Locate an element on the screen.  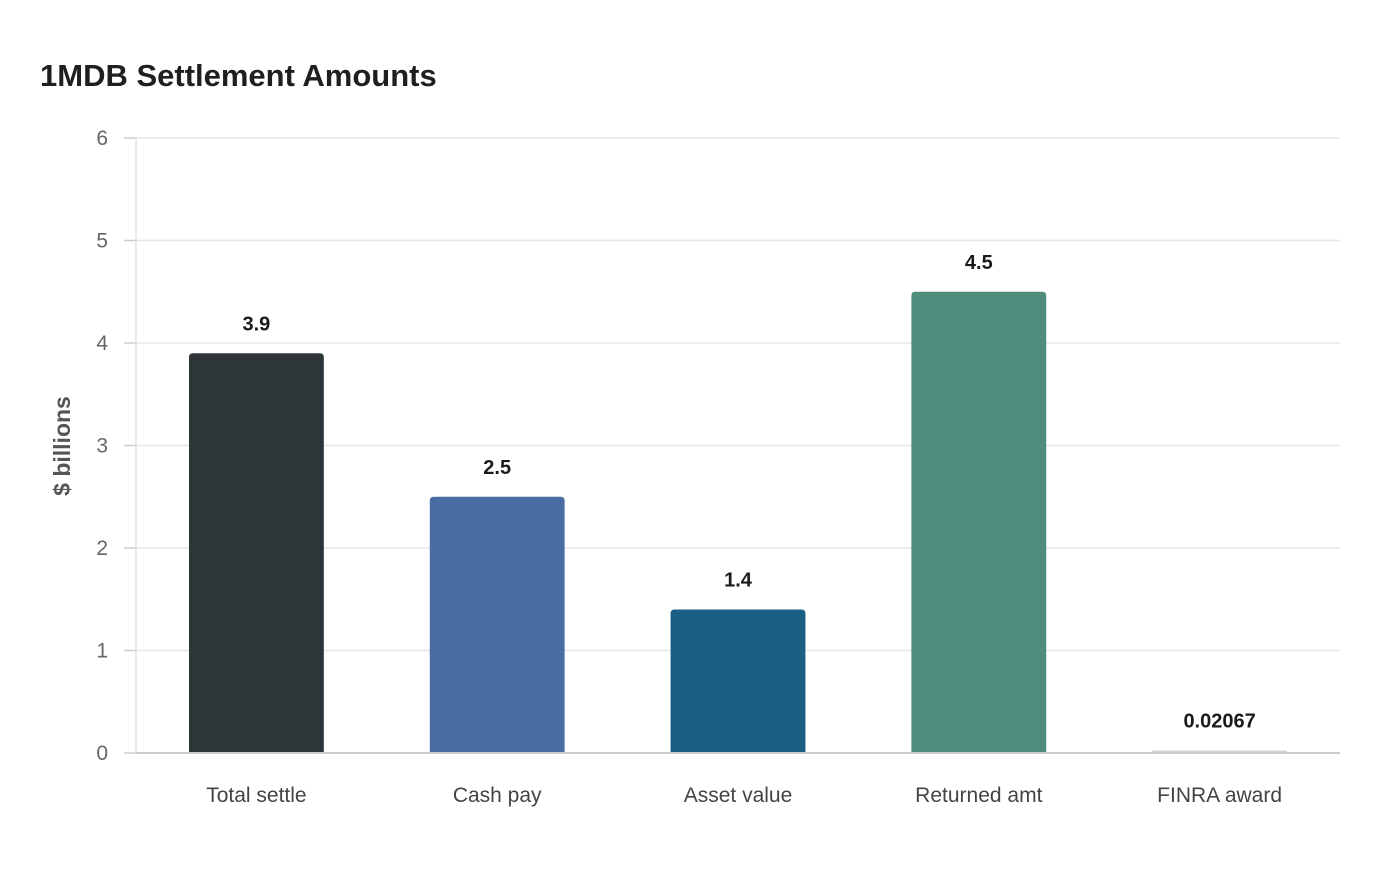
x-tick-label: FINRA award is located at coordinates (1219, 795).